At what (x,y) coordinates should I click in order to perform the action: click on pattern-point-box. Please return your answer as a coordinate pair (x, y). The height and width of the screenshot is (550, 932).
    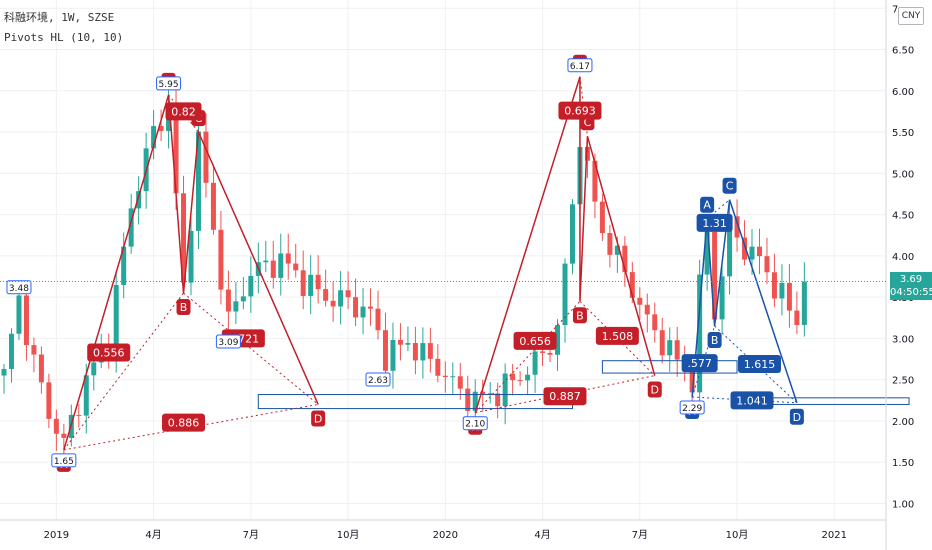
    Looking at the image, I should click on (714, 340).